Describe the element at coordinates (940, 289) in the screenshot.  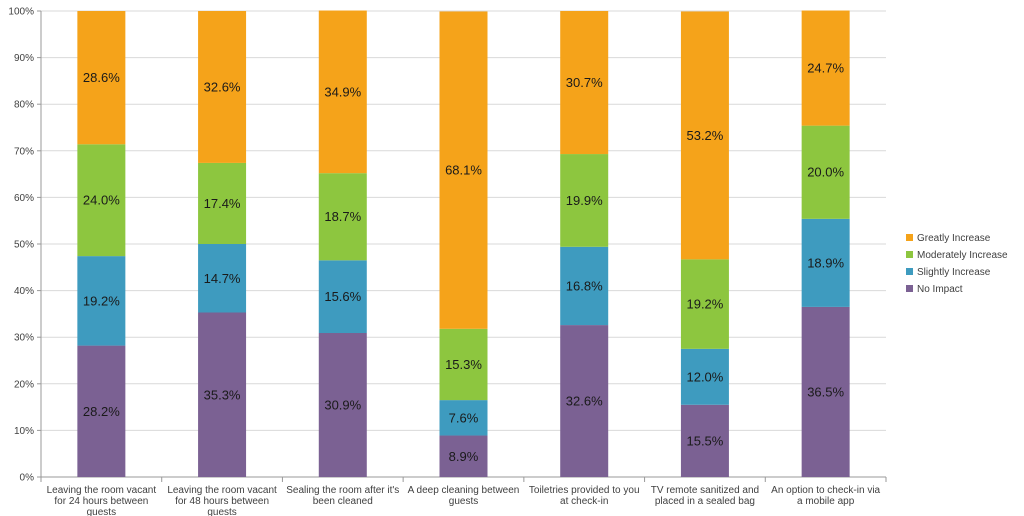
I see `legend-label: No Impact` at that location.